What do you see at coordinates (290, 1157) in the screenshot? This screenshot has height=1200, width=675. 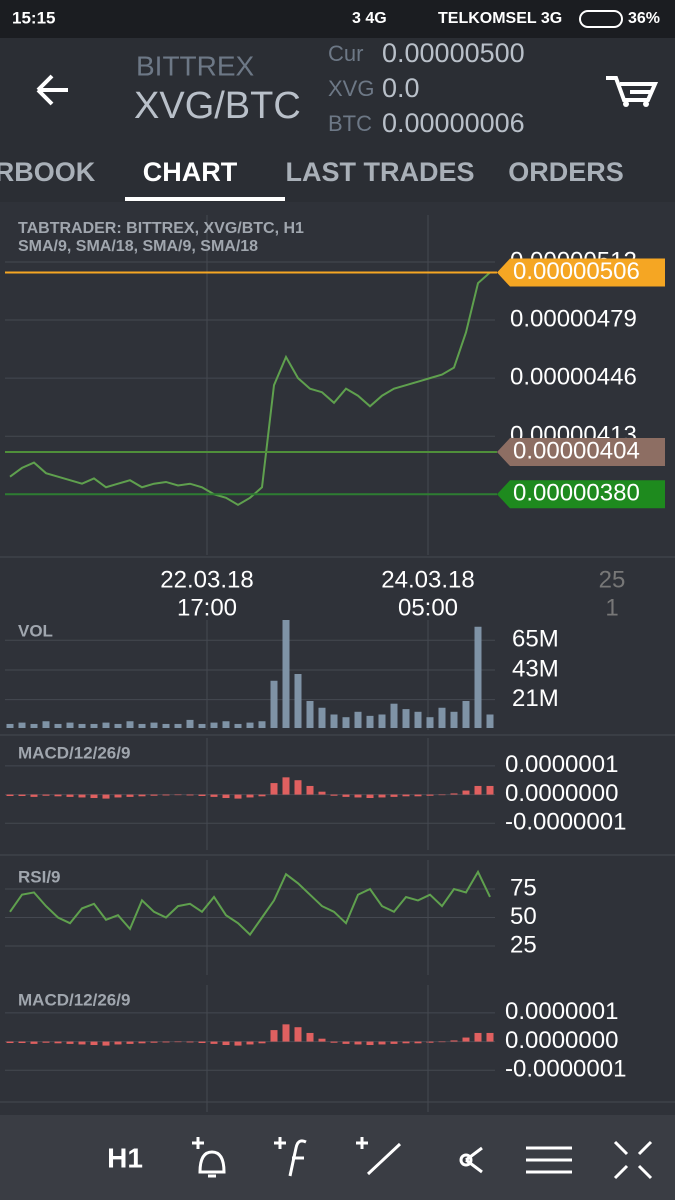 I see `indicator-button` at bounding box center [290, 1157].